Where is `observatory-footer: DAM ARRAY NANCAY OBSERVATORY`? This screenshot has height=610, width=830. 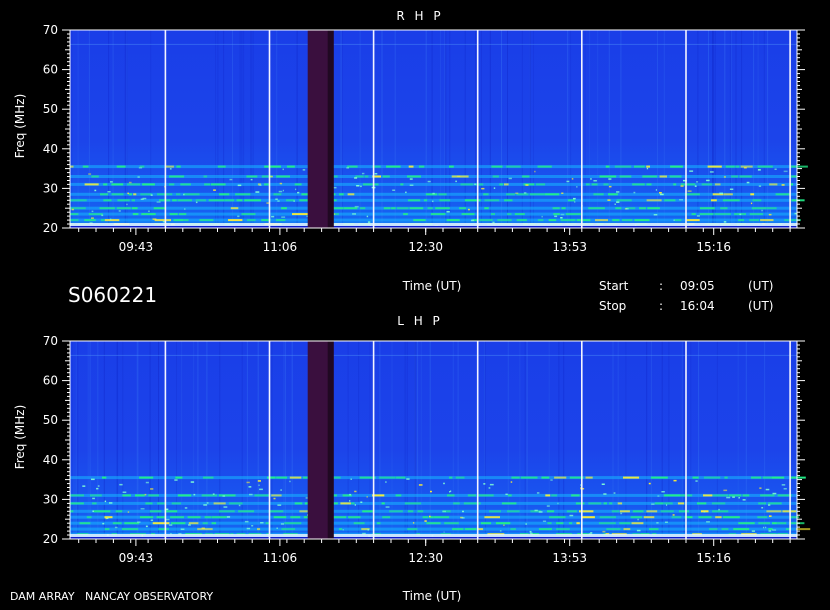
observatory-footer: DAM ARRAY NANCAY OBSERVATORY is located at coordinates (111, 596).